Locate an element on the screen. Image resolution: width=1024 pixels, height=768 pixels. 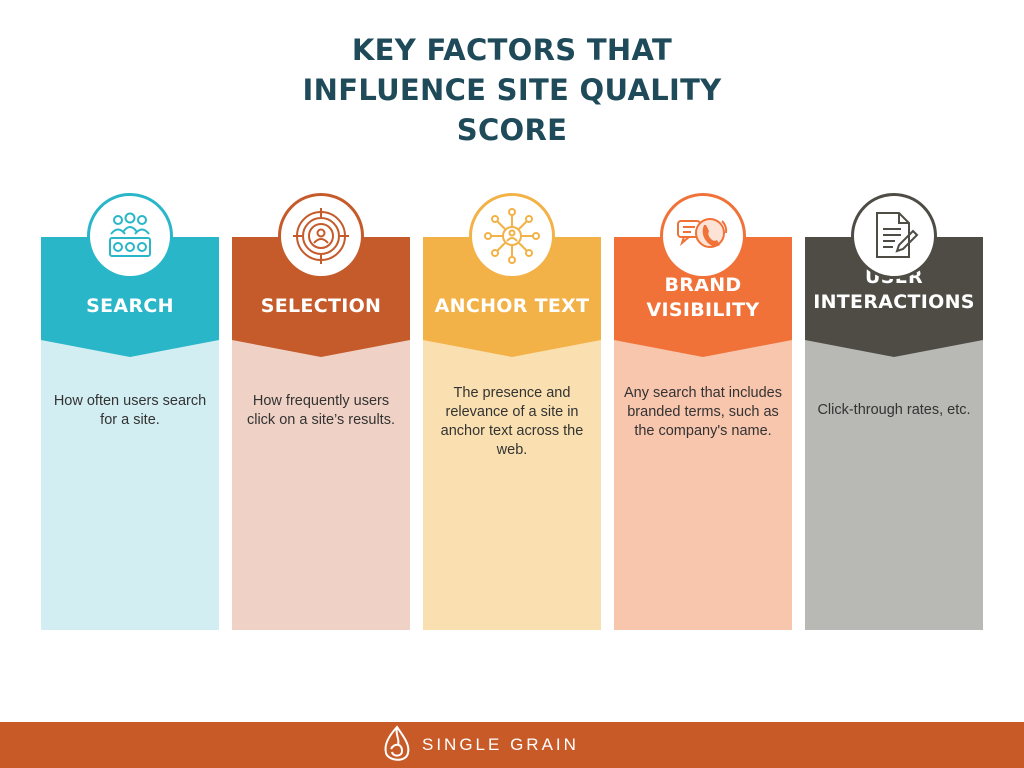
factor-label: ANCHOR TEXT is located at coordinates (512, 305).